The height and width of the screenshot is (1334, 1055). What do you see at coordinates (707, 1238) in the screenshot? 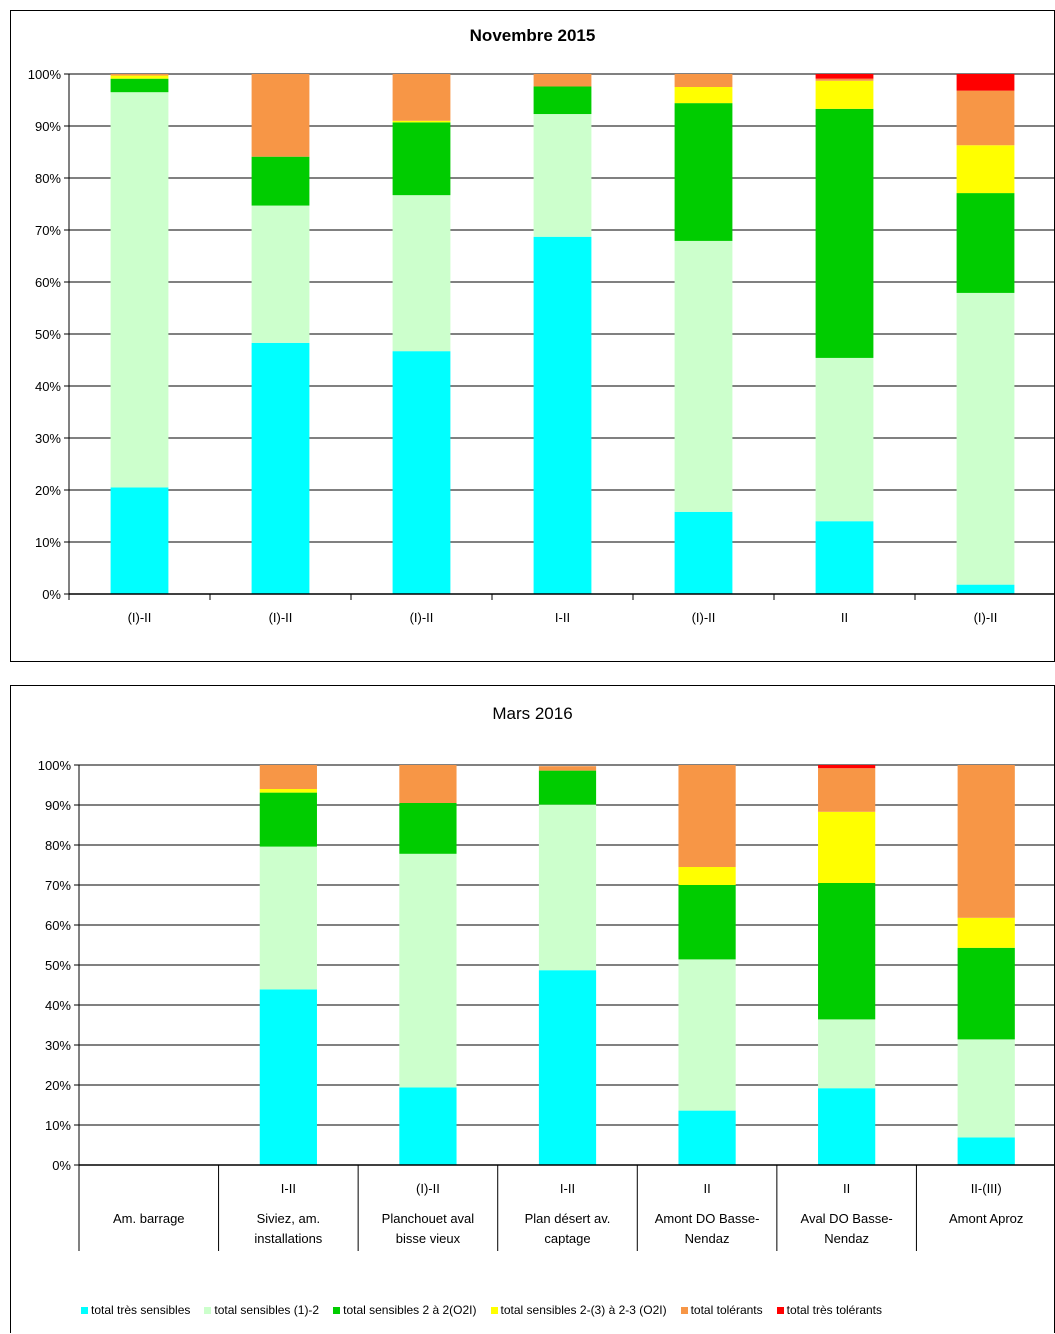
I see `category-name: Nendaz` at bounding box center [707, 1238].